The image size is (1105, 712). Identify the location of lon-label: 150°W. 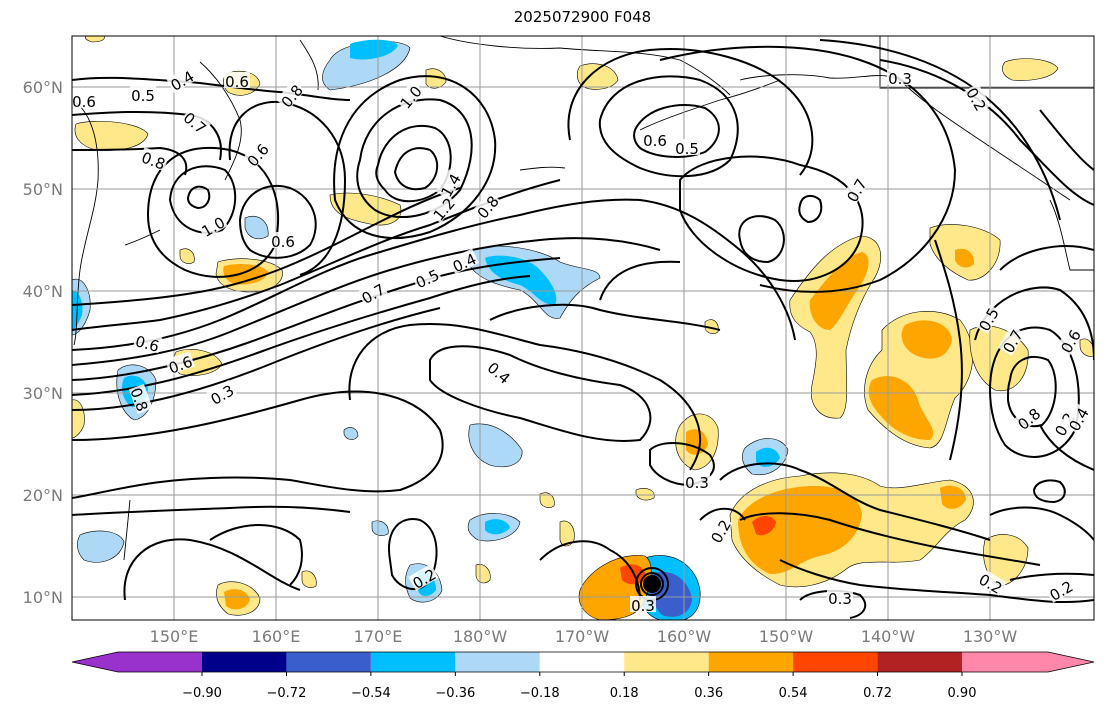
(786, 636).